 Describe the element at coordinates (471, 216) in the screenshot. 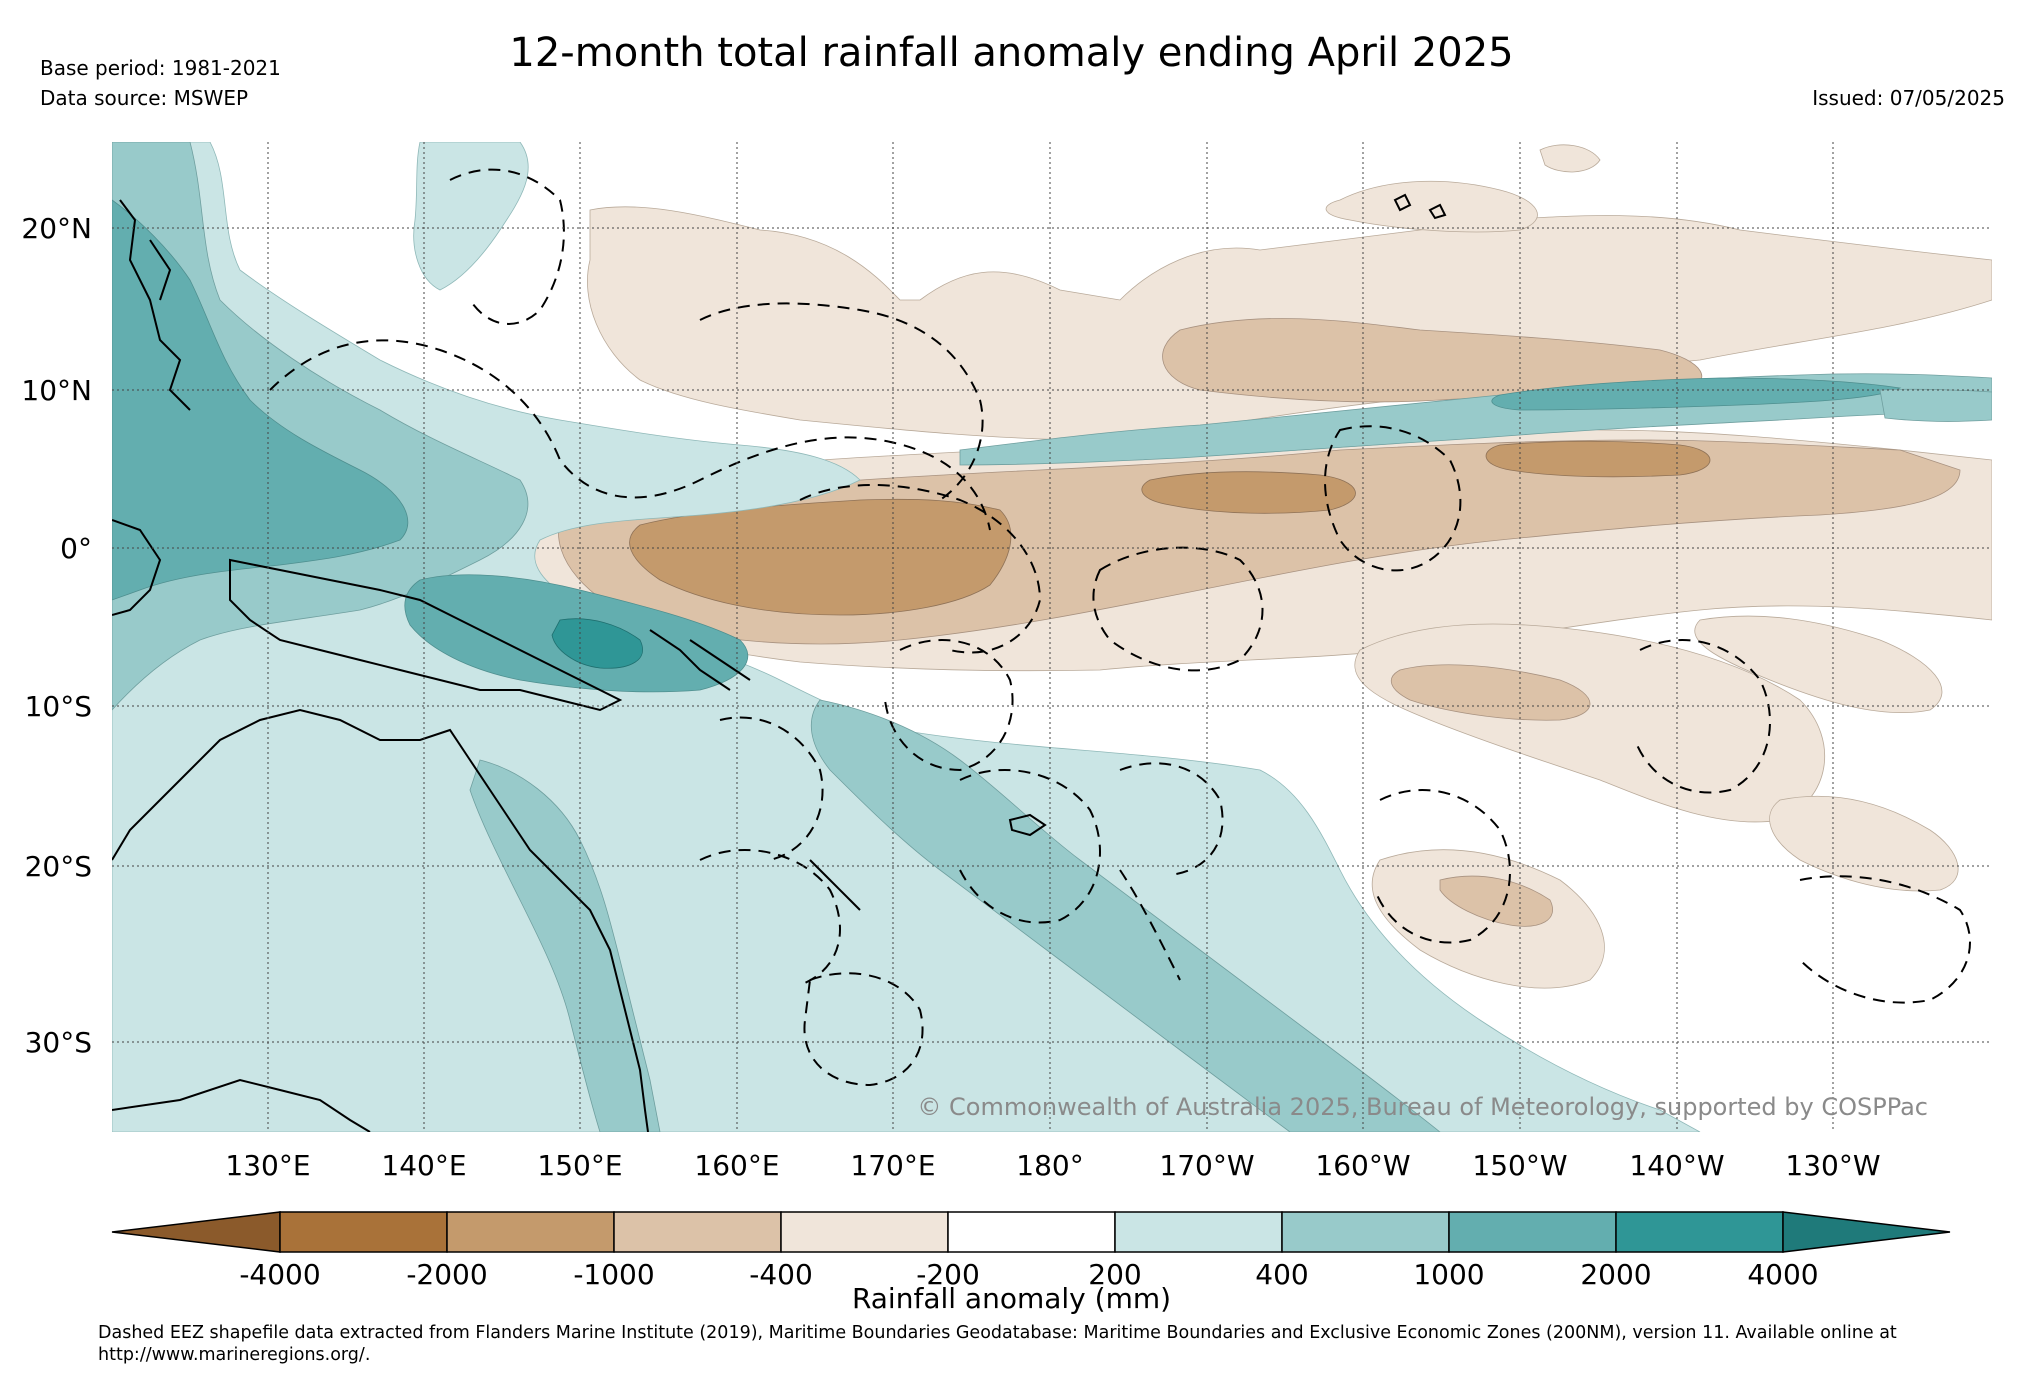

I see `wet-region-north-ring` at that location.